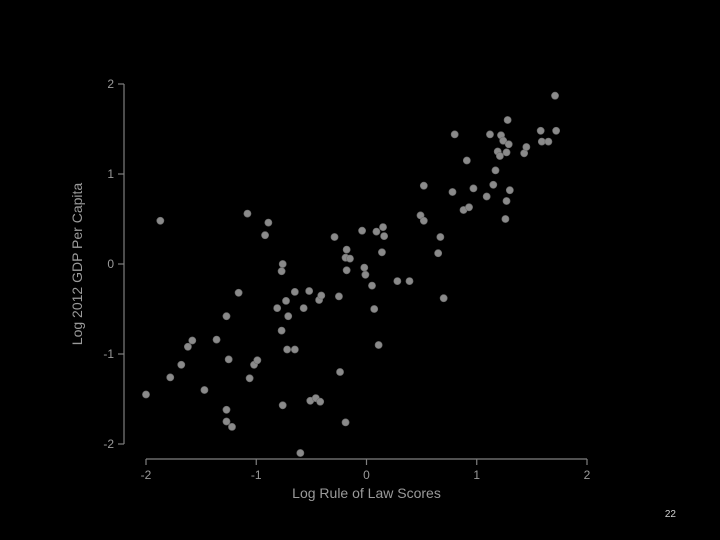 This screenshot has width=720, height=540. Describe the element at coordinates (110, 84) in the screenshot. I see `y-tick-label: 2` at that location.